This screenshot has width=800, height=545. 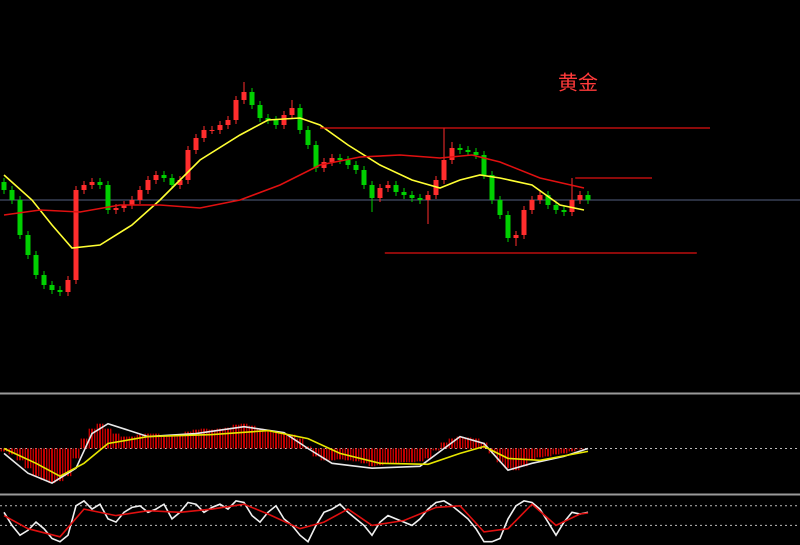 I want to click on stoch-panel, so click(x=400, y=521).